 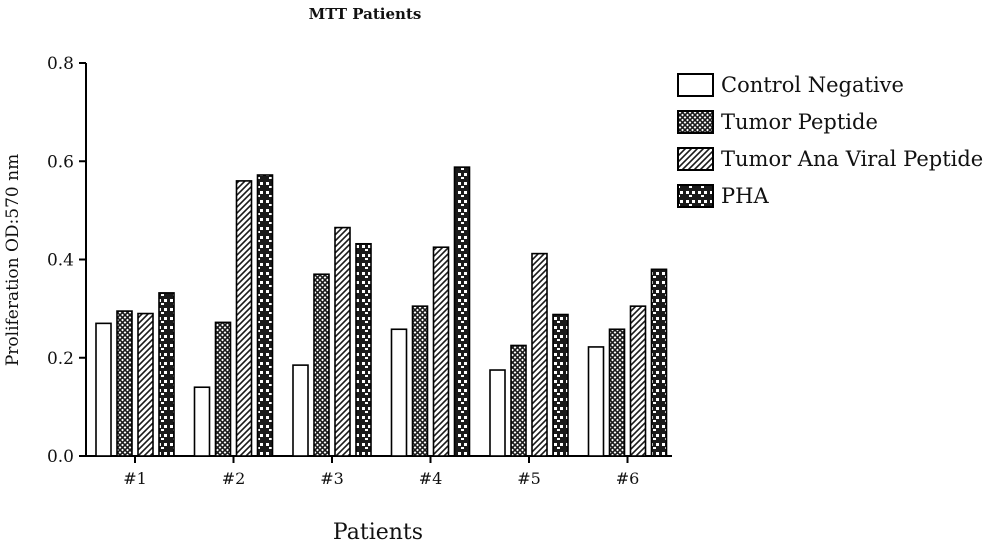 What do you see at coordinates (60, 457) in the screenshot?
I see `y-tick-label: 0.0` at bounding box center [60, 457].